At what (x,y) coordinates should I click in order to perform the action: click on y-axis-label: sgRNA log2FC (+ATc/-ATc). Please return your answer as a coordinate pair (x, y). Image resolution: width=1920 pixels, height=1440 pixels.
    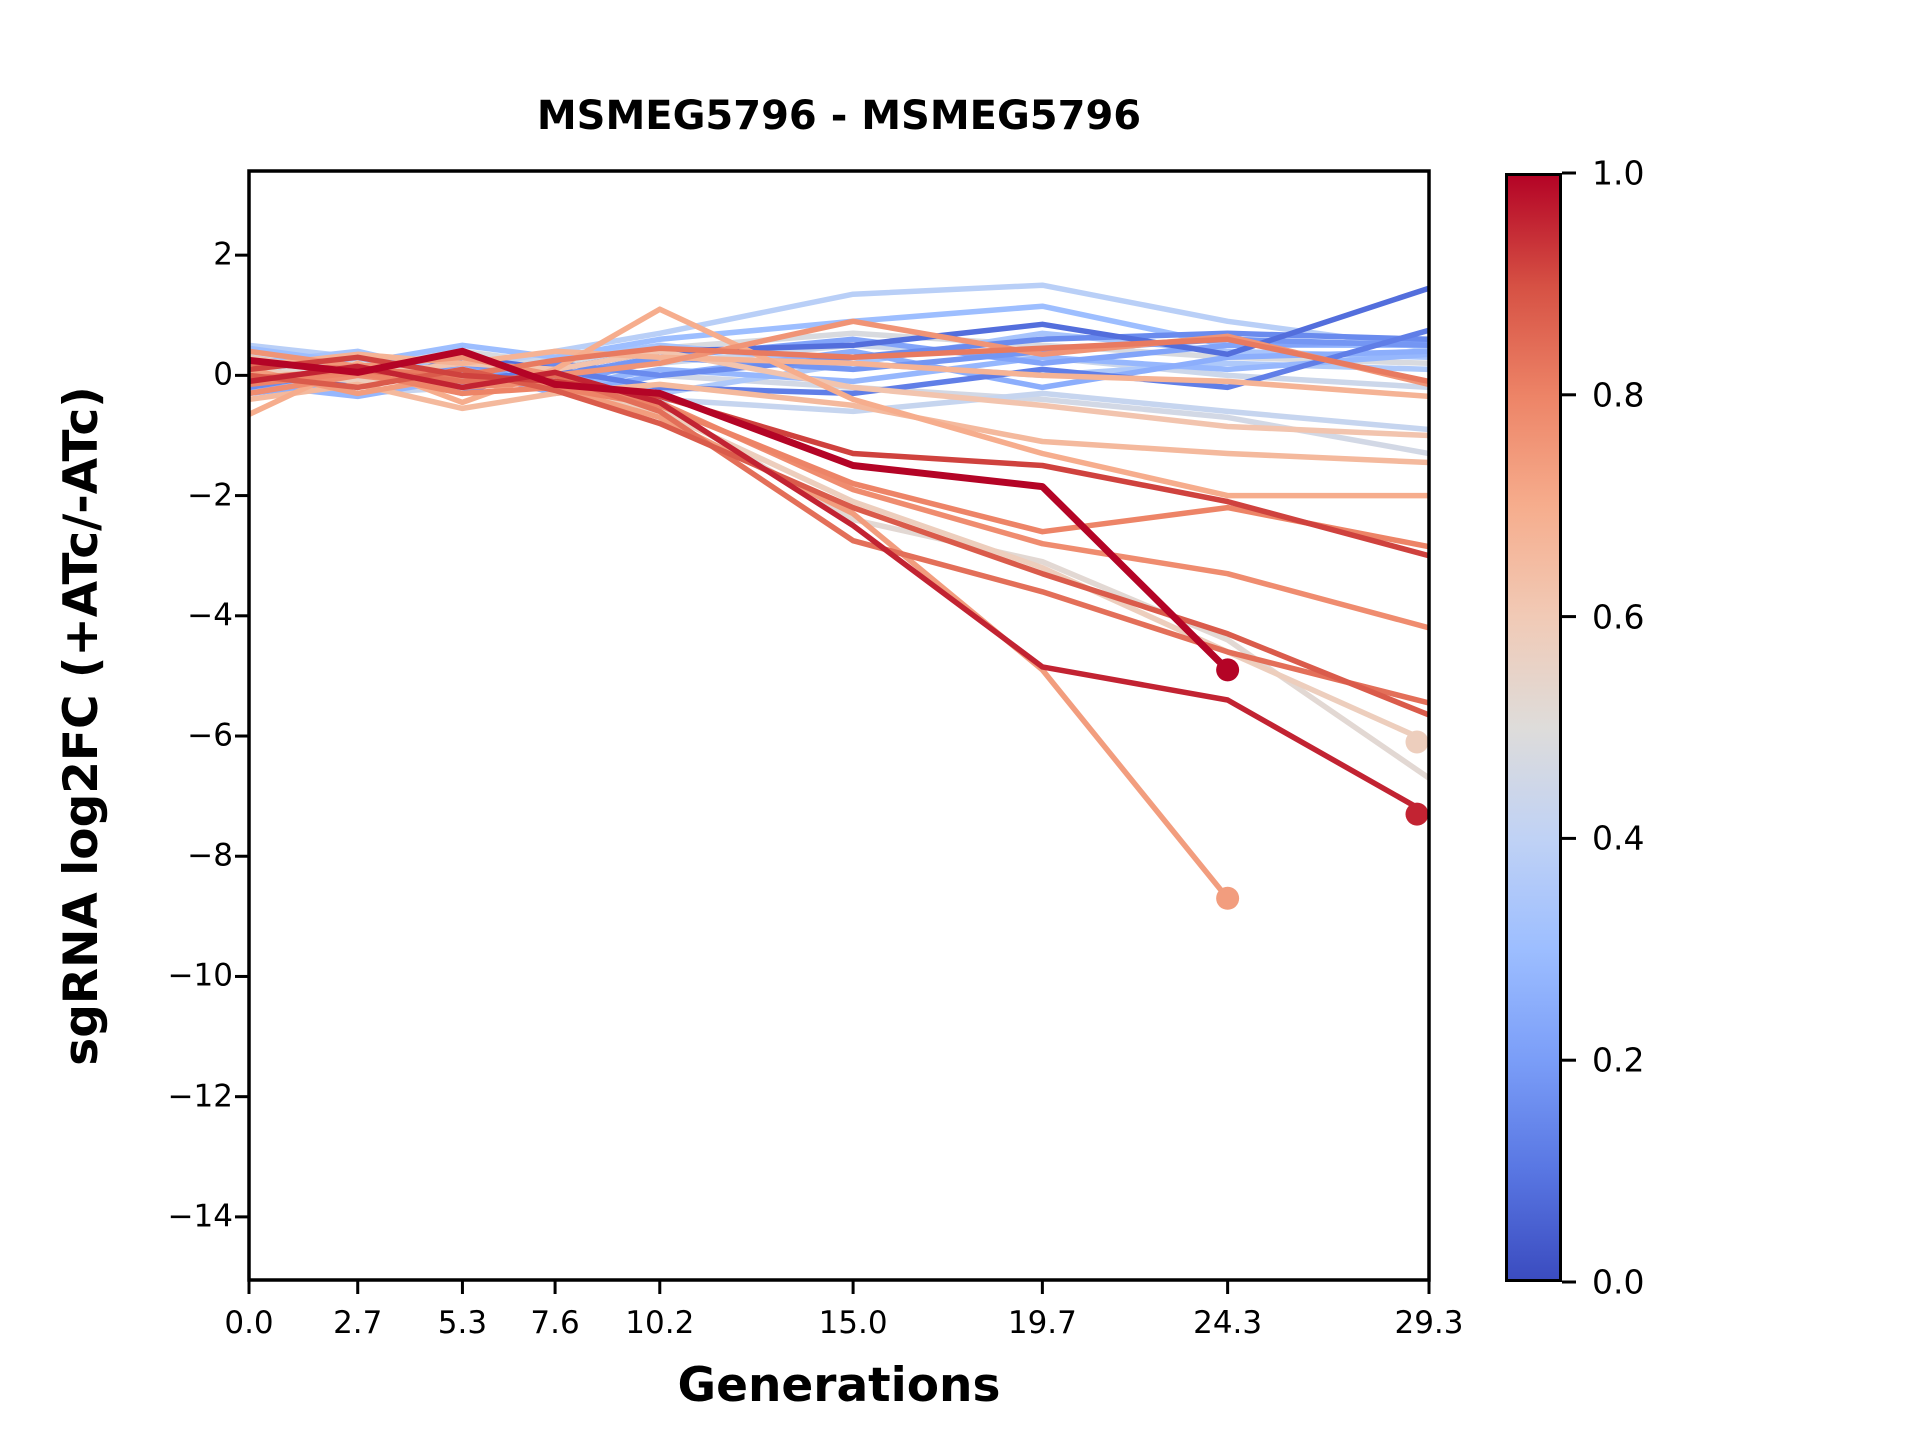
    Looking at the image, I should click on (81, 726).